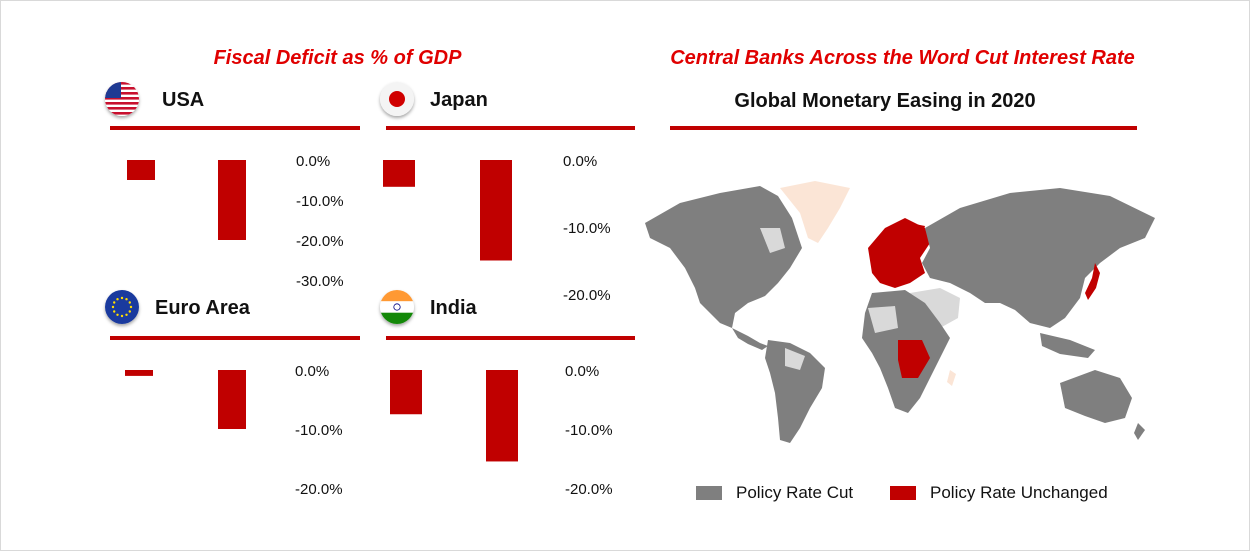 This screenshot has height=551, width=1250. Describe the element at coordinates (935, 308) in the screenshot. I see `middle-east-region` at that location.